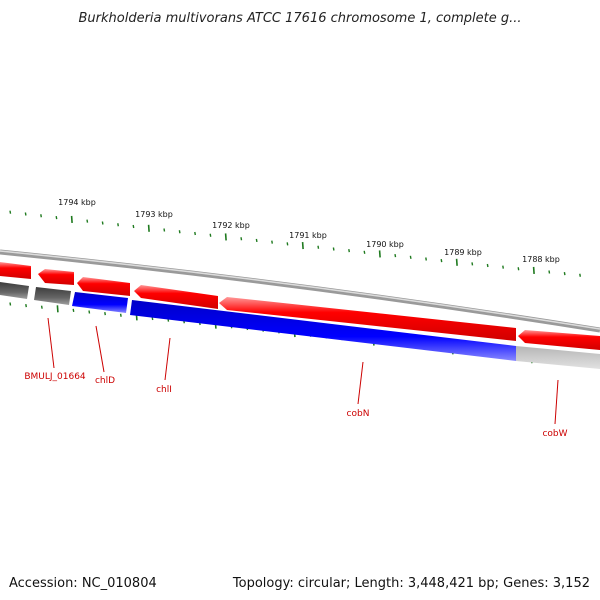 The image size is (600, 600). Describe the element at coordinates (559, 340) in the screenshot. I see `gene-forward-cobW` at that location.